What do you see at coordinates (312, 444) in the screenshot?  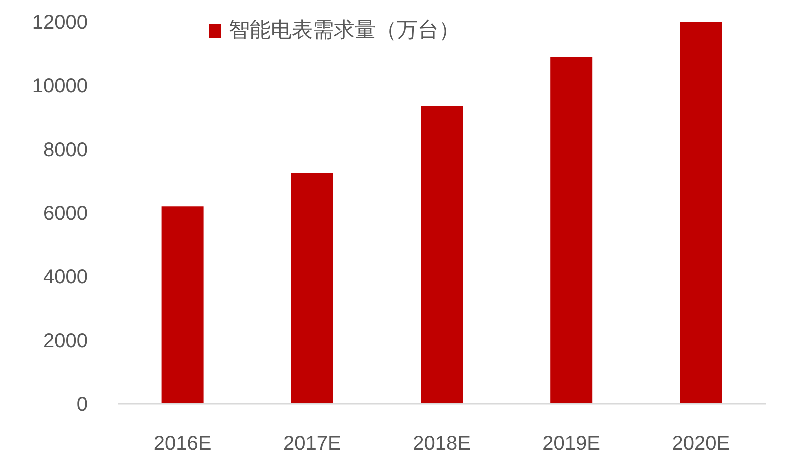 I see `x-tick-label: 2017E` at bounding box center [312, 444].